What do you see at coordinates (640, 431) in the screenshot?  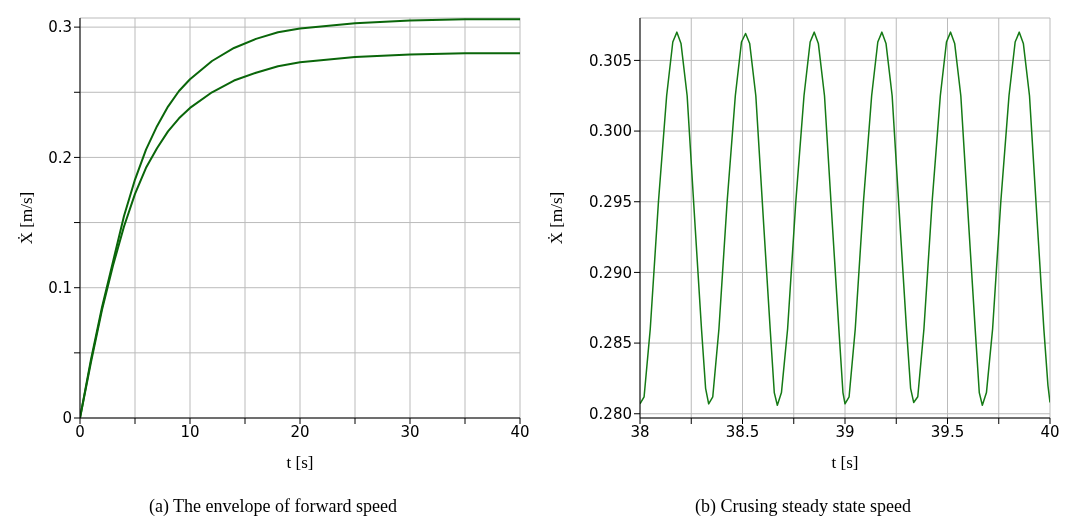 I see `x-tick-label: 38` at bounding box center [640, 431].